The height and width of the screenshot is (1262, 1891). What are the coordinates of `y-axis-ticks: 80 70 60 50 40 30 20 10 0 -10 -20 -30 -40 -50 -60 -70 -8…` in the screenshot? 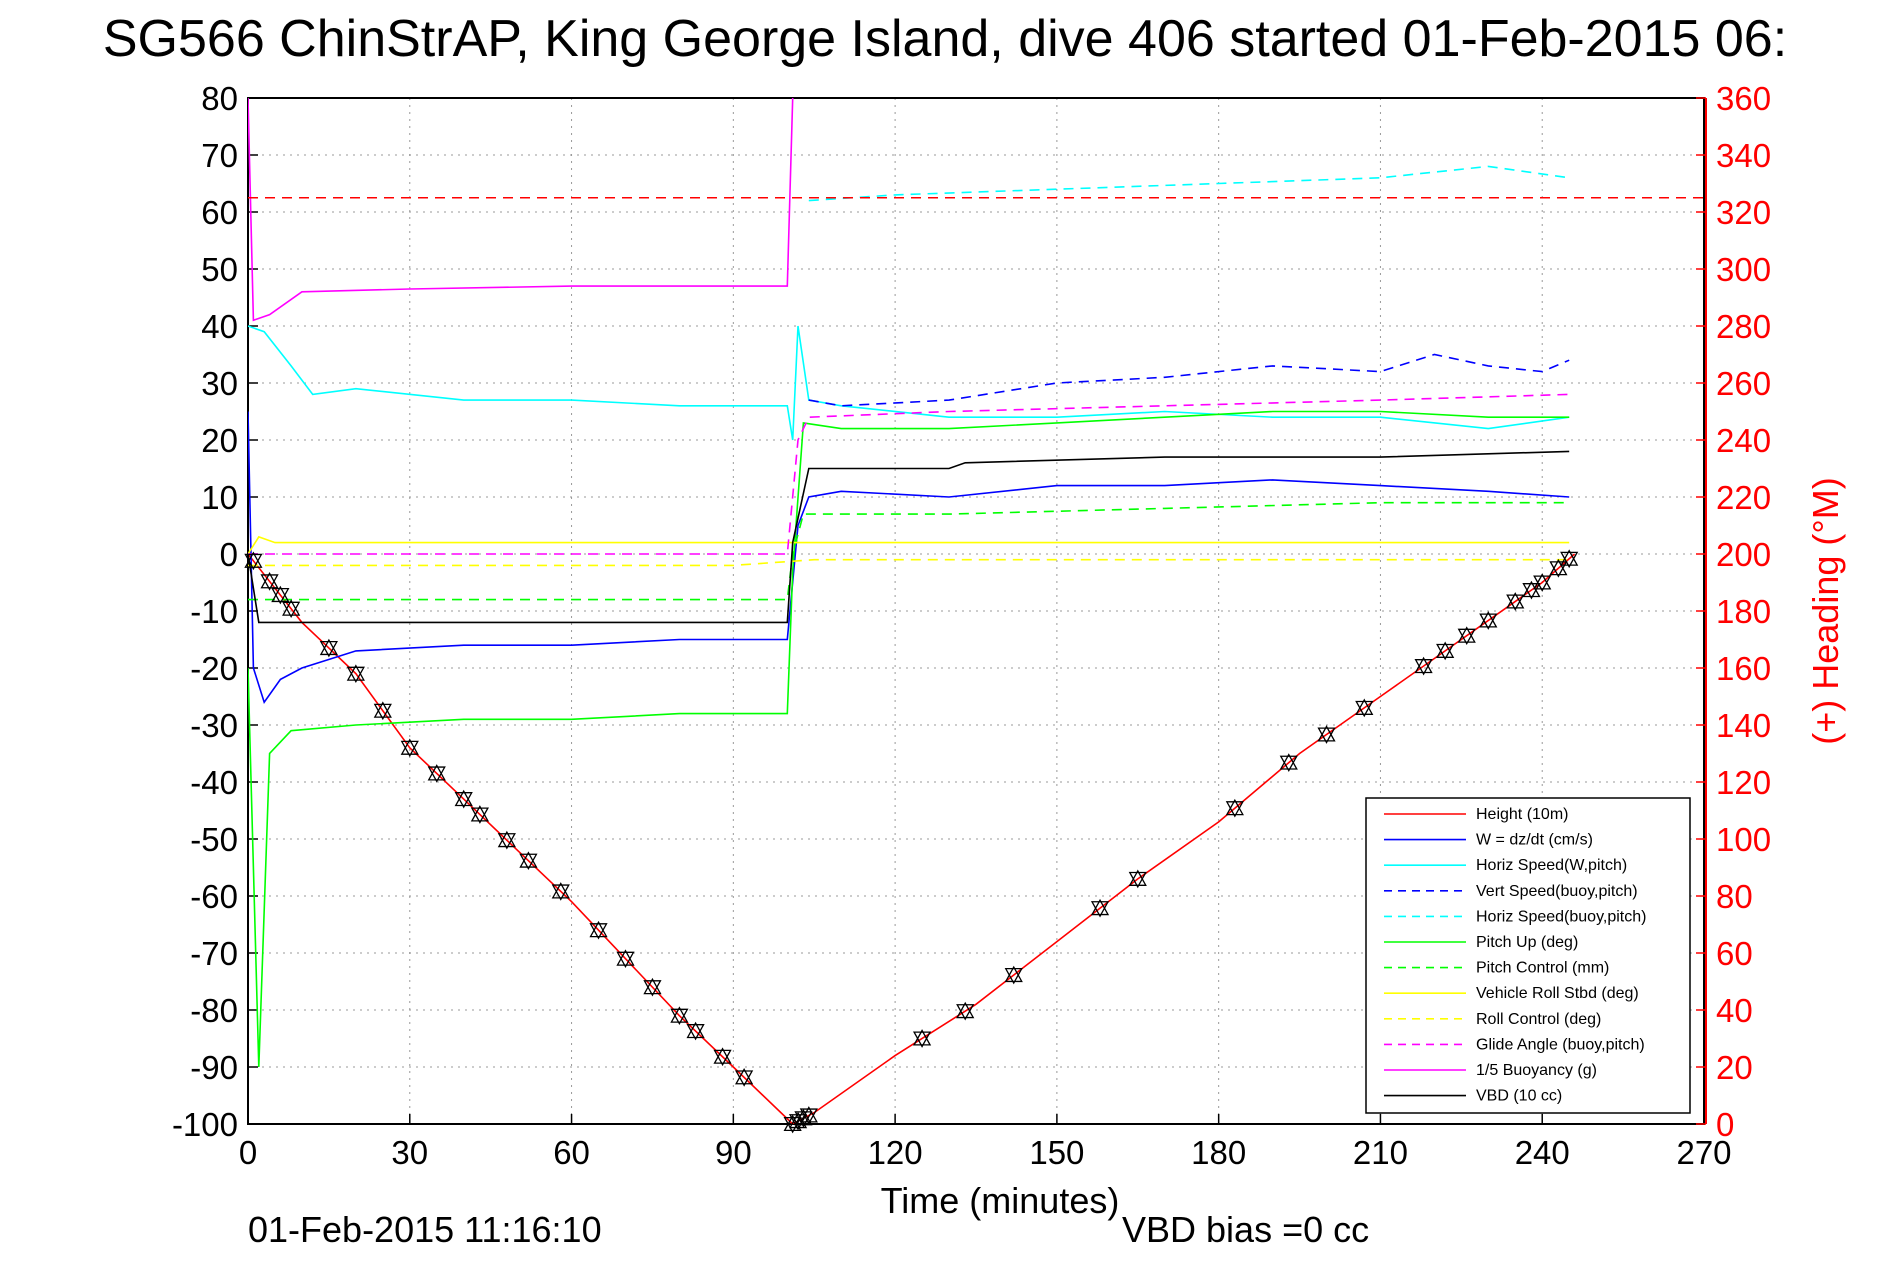 It's located at (215, 611).